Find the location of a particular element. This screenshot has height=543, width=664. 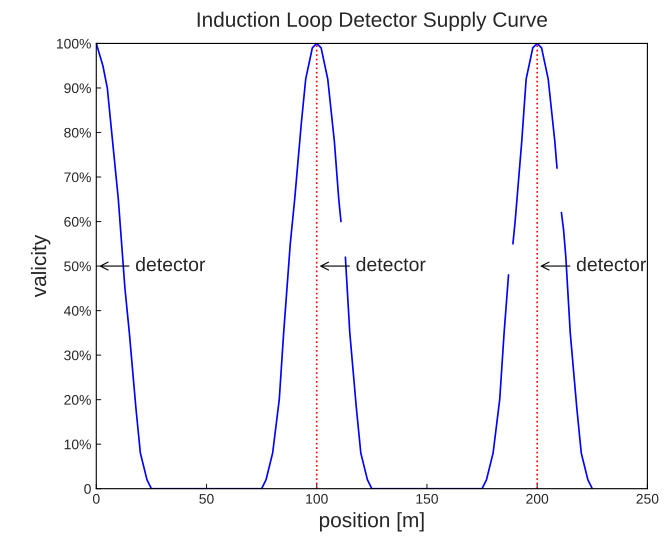

y-tick-label: 50% is located at coordinates (77, 266).